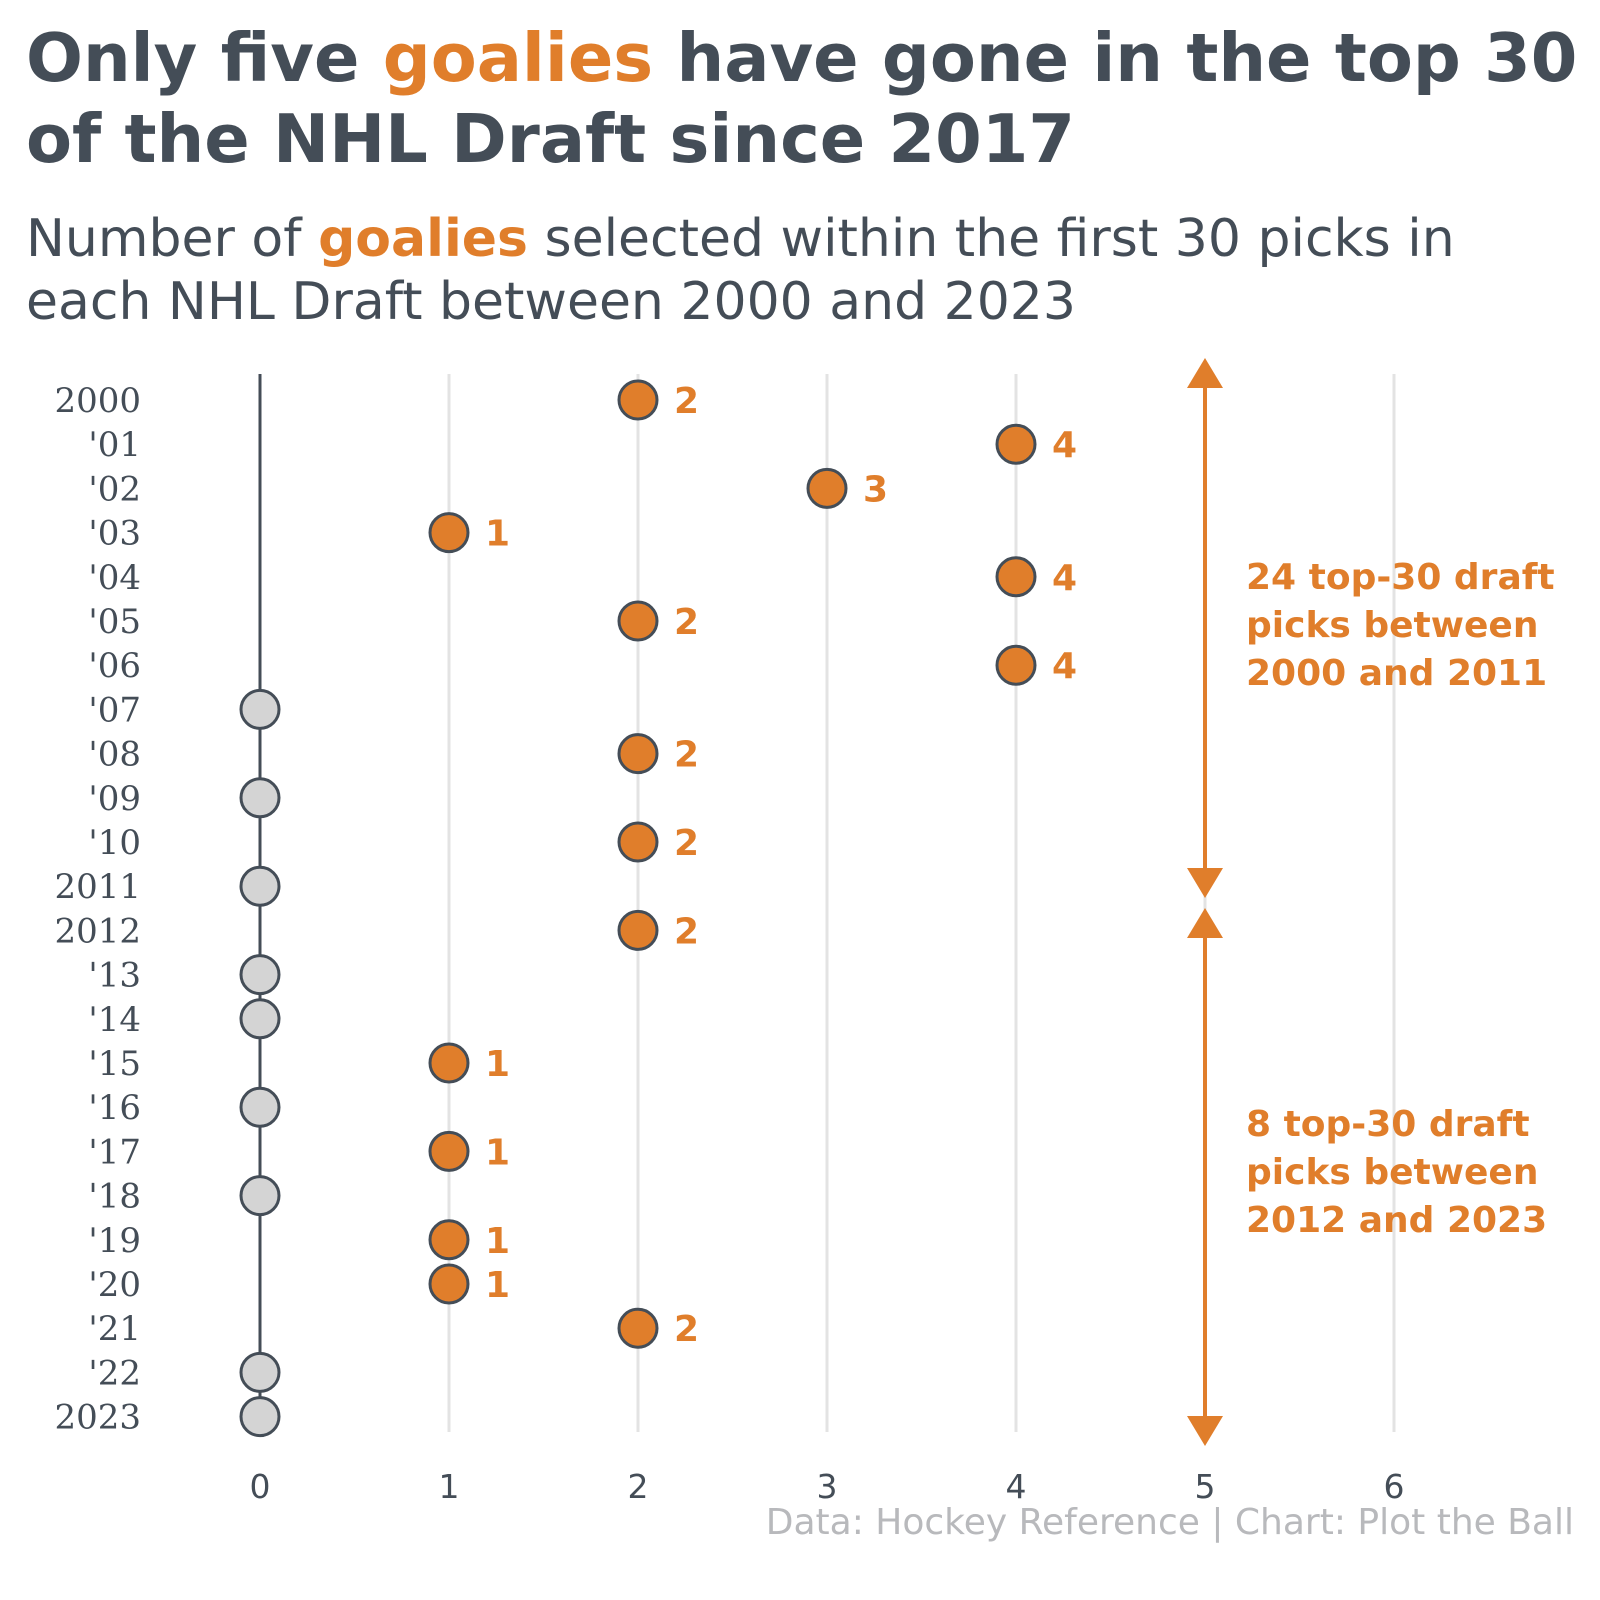  What do you see at coordinates (97, 401) in the screenshot?
I see `y-label-row-0: 2000` at bounding box center [97, 401].